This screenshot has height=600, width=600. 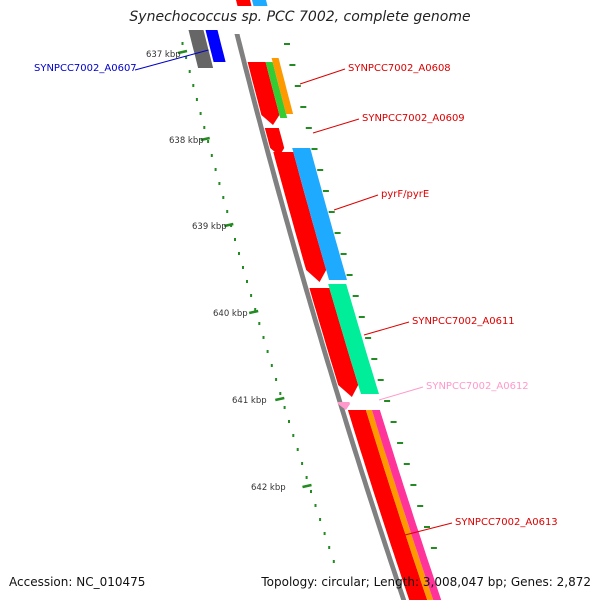 I want to click on gene-a0611-mint, so click(x=353, y=339).